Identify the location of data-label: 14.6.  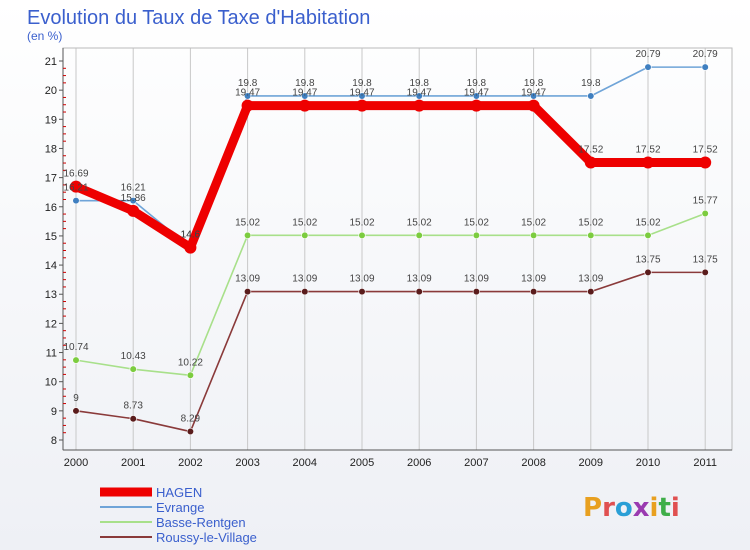
(191, 235).